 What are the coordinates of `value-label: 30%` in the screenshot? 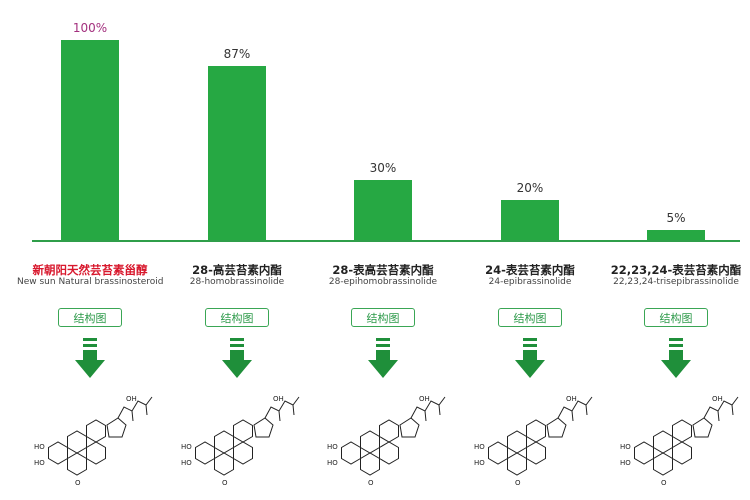 It's located at (383, 168).